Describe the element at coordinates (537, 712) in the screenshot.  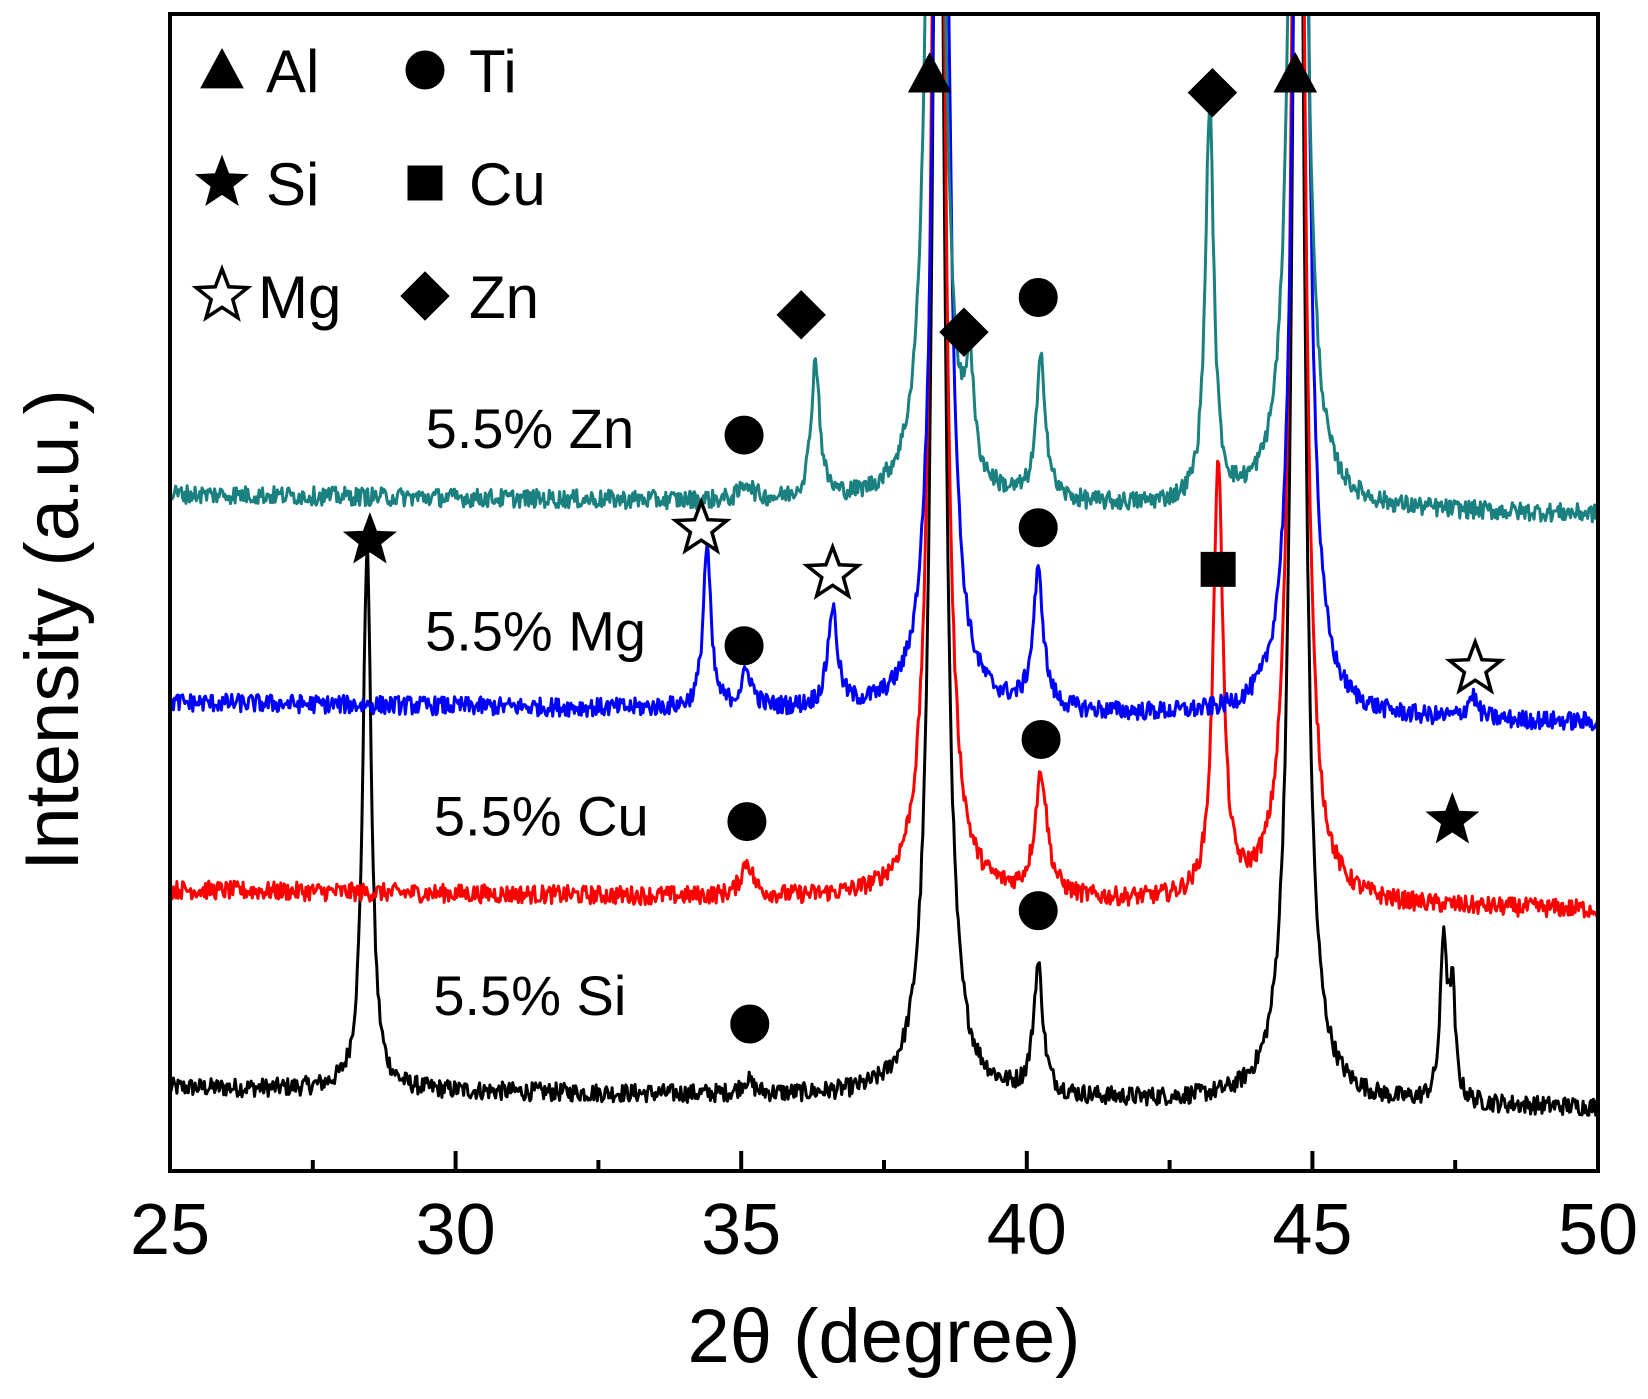
I see `series-label-layer: 5.5% Si 5.5% Cu 5.5% Mg 5.5% Zn` at that location.